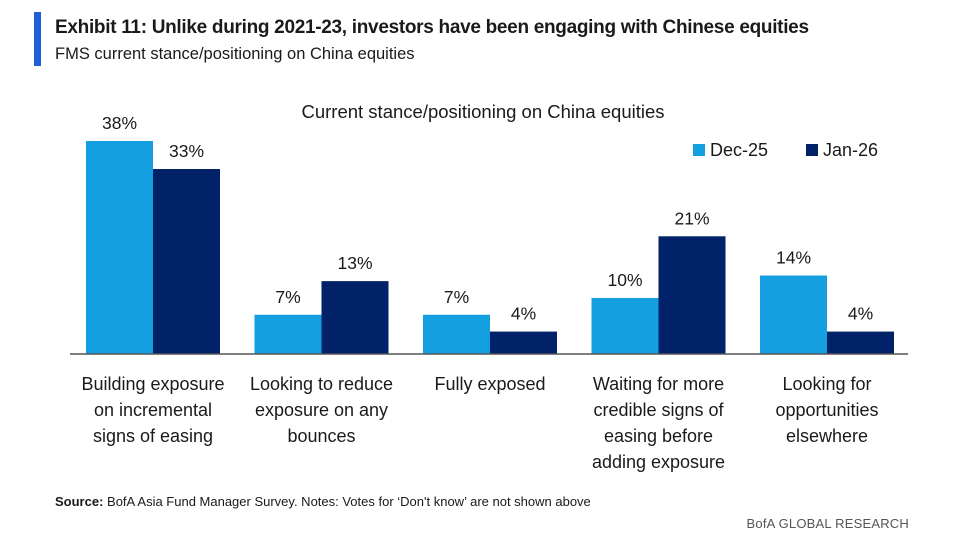 This screenshot has width=979, height=545. I want to click on value-label-jan-26-3: 4%, so click(523, 314).